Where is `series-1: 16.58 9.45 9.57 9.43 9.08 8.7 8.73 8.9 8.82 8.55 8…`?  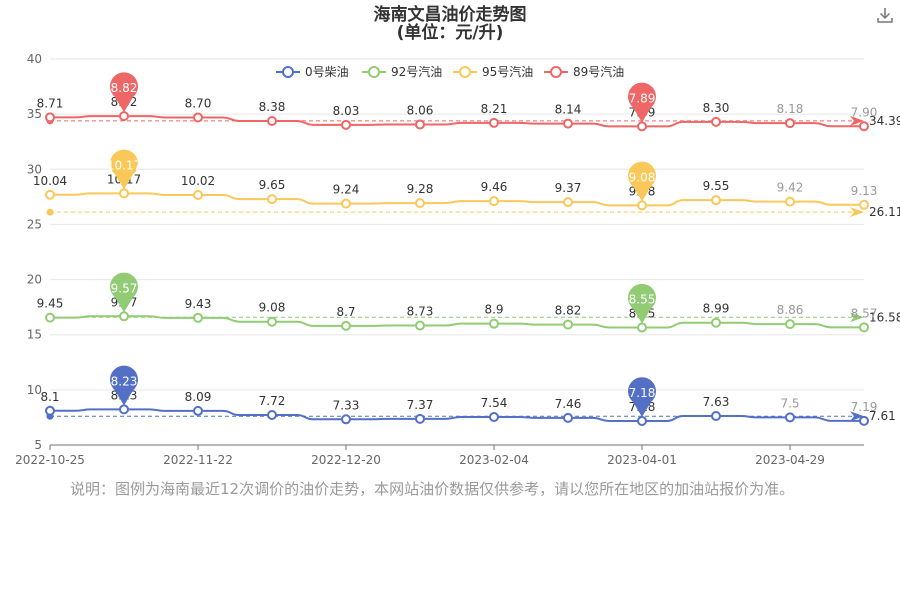
series-1: 16.58 9.45 9.57 9.43 9.08 8.7 8.73 8.9 8.82 8.55 8… is located at coordinates (468, 302).